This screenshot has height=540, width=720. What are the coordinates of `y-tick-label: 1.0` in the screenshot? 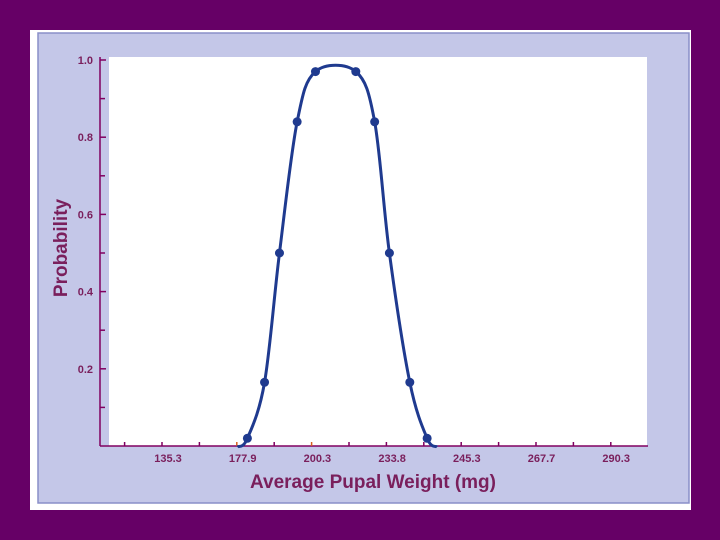 It's located at (85, 61).